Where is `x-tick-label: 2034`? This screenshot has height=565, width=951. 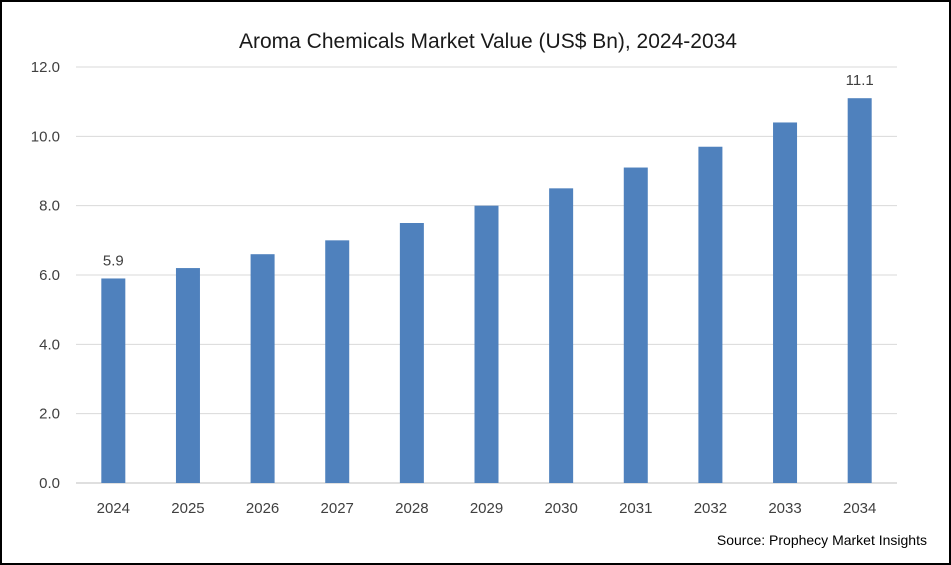 x-tick-label: 2034 is located at coordinates (859, 508).